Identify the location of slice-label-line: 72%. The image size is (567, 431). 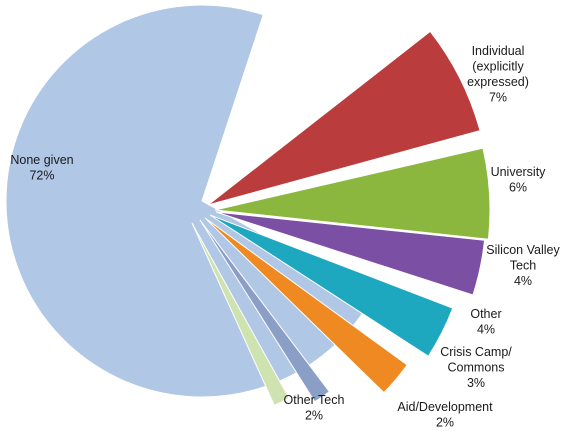
(41, 176).